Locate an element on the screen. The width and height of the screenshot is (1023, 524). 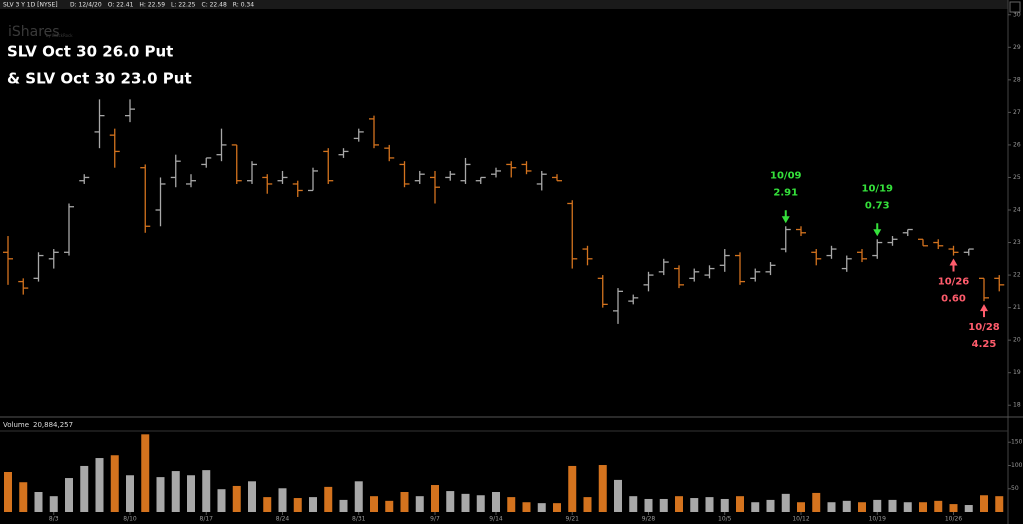
x-tick-label: 10/19 is located at coordinates (877, 519).